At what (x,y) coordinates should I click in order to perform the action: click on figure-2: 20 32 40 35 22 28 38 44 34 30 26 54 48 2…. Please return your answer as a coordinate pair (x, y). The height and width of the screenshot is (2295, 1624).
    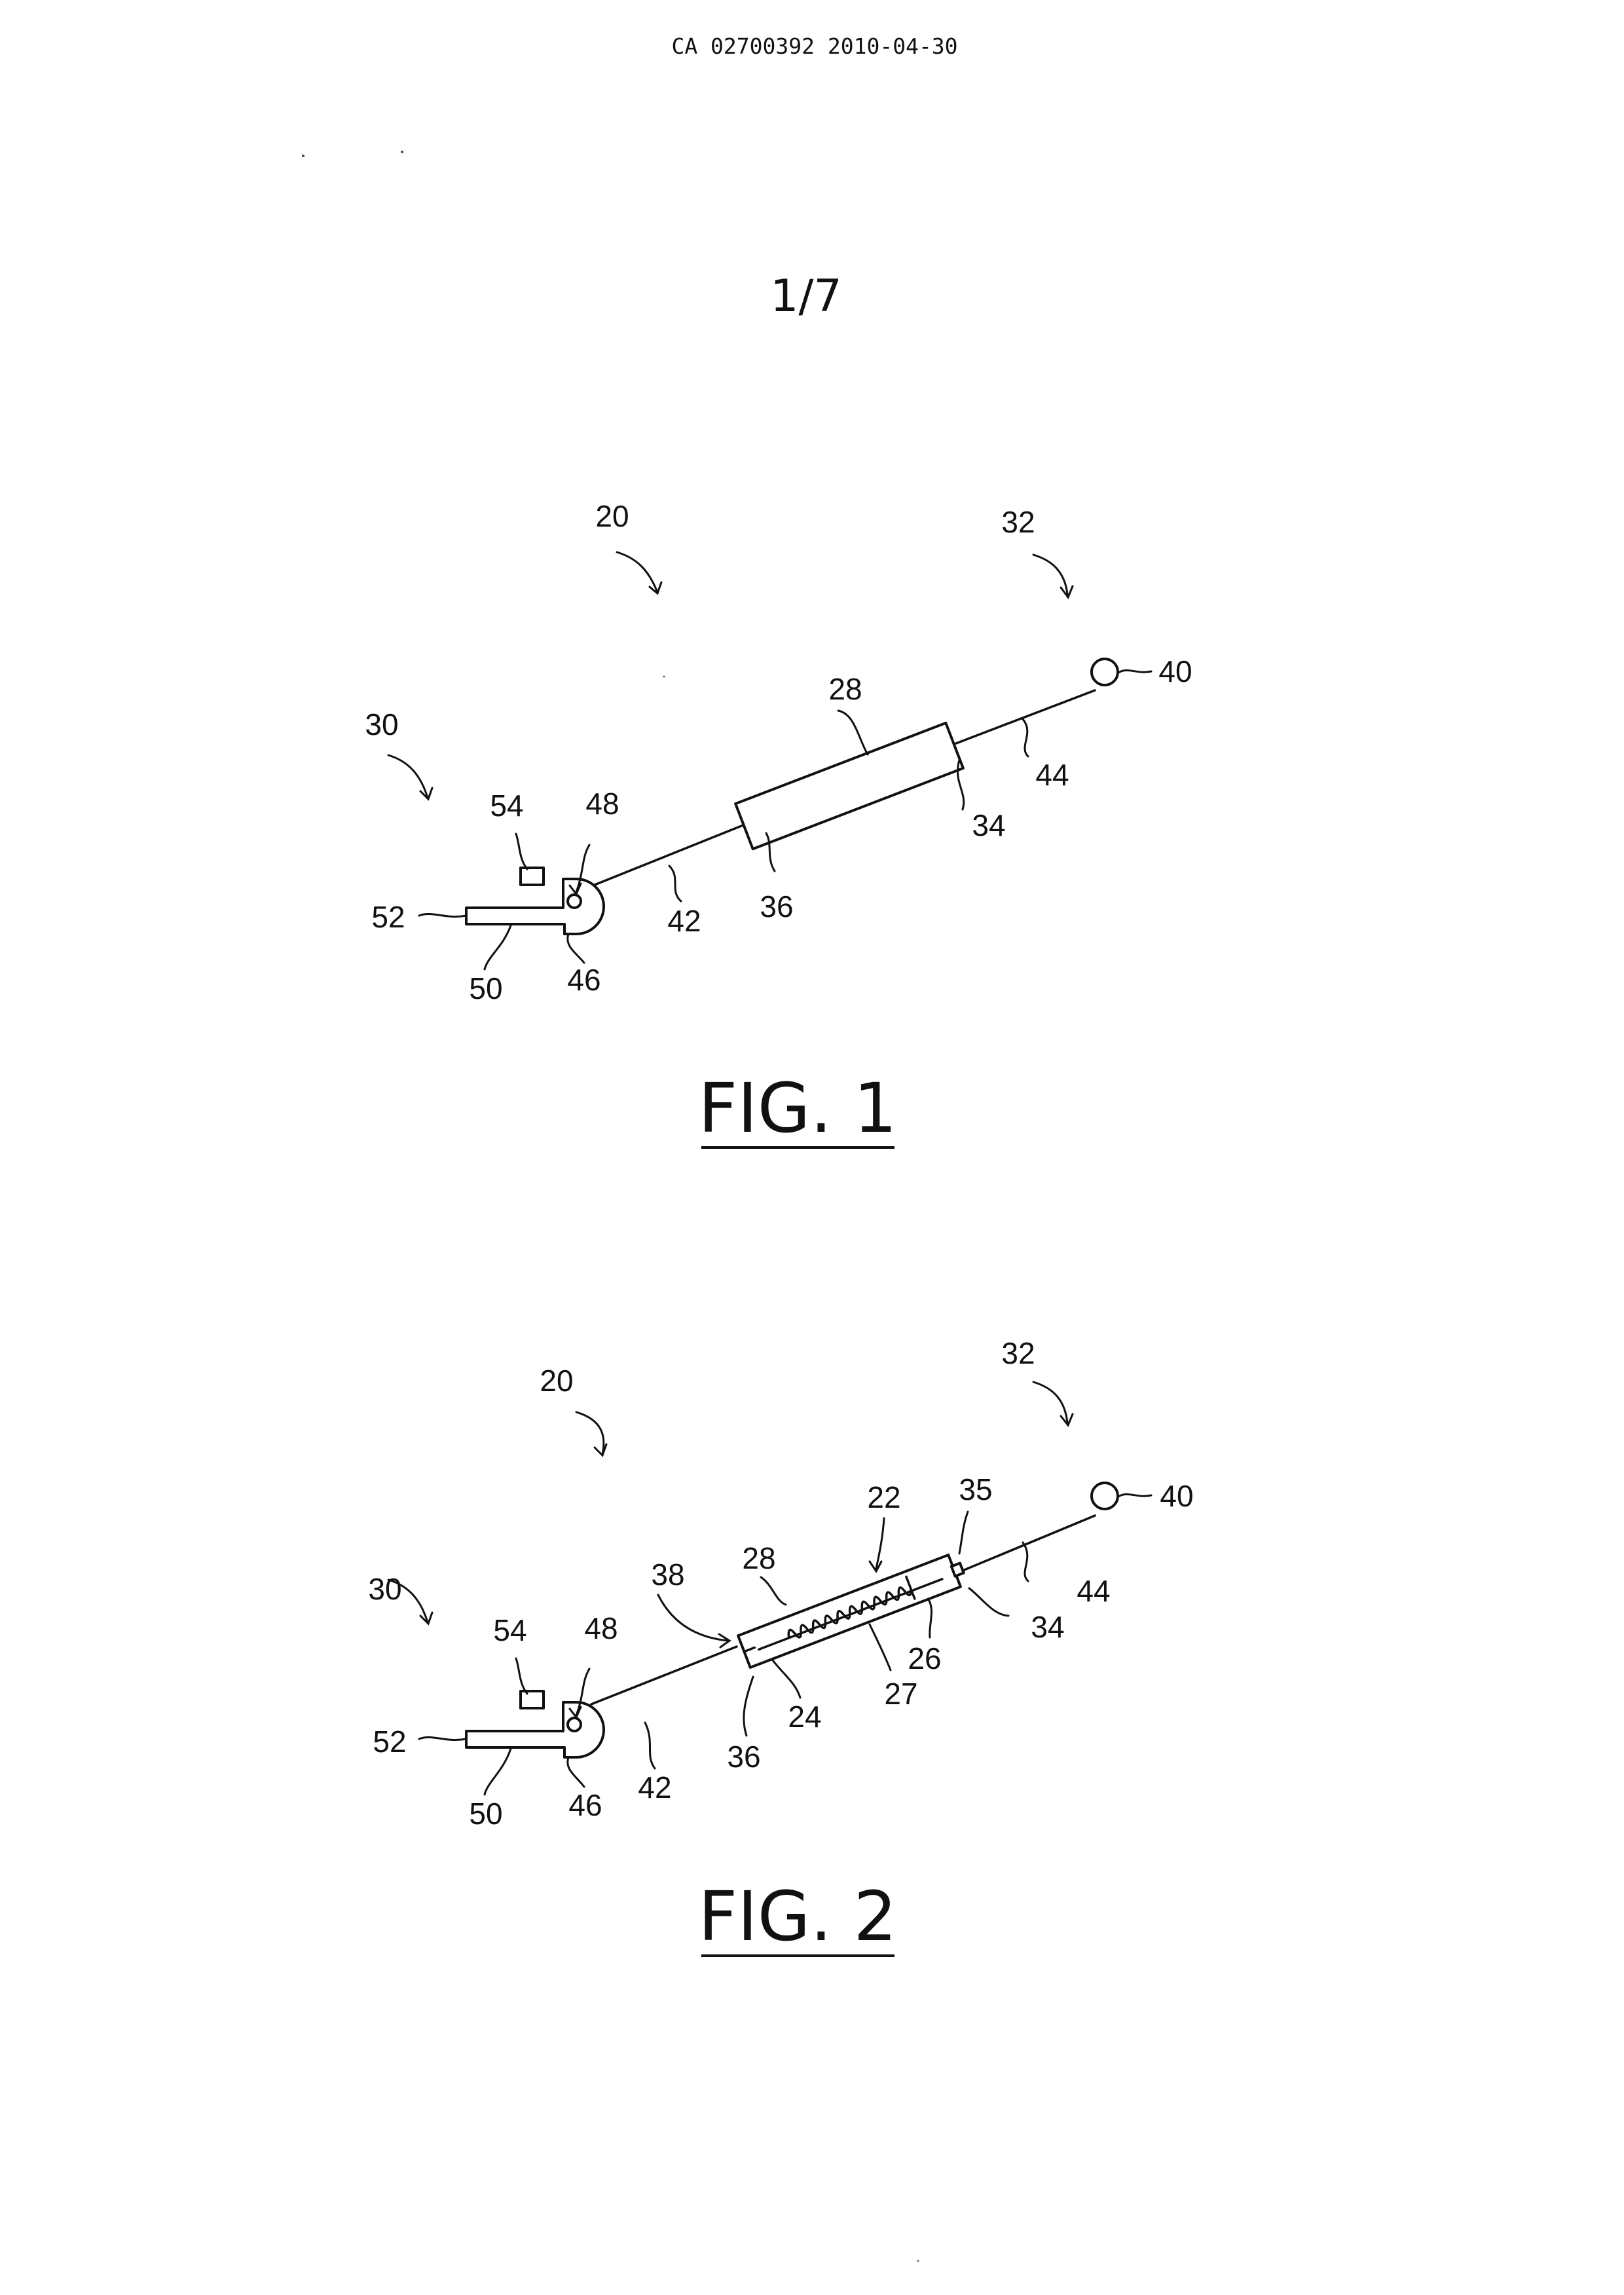
    Looking at the image, I should click on (780, 1646).